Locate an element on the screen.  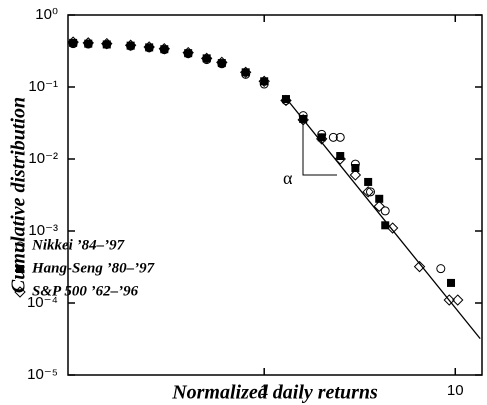
y-tick-label: 10⁻⁴ is located at coordinates (42, 302).